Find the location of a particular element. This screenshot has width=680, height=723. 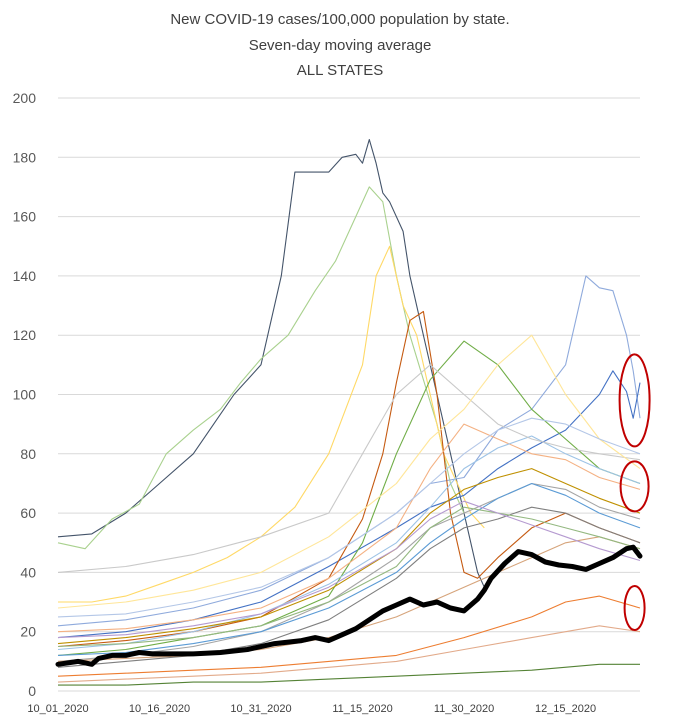

y-axis-ticks: 0 20 40 60 80 100 120 140 160 180 200 is located at coordinates (25, 394).